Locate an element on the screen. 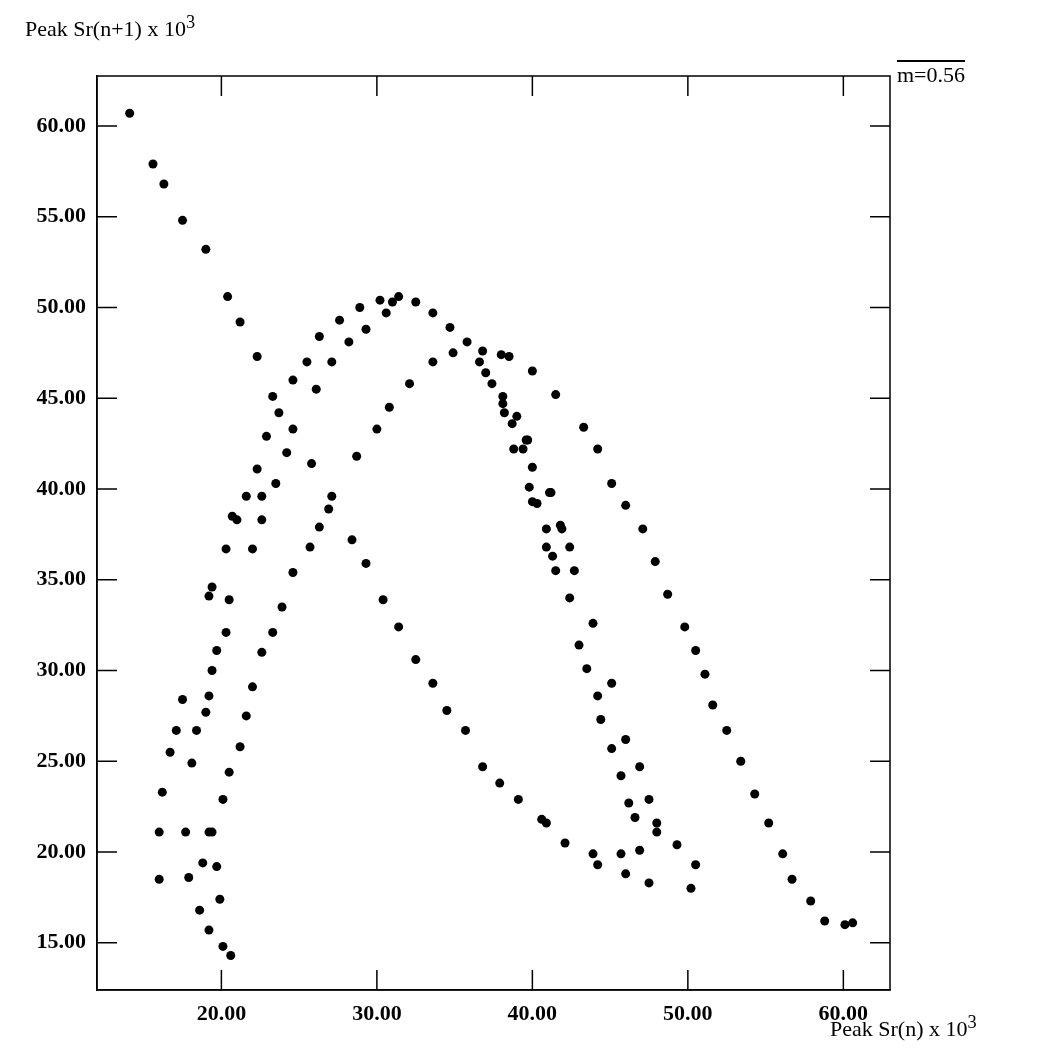 The image size is (1061, 1055). y-tick-label: 20.00 is located at coordinates (61, 850).